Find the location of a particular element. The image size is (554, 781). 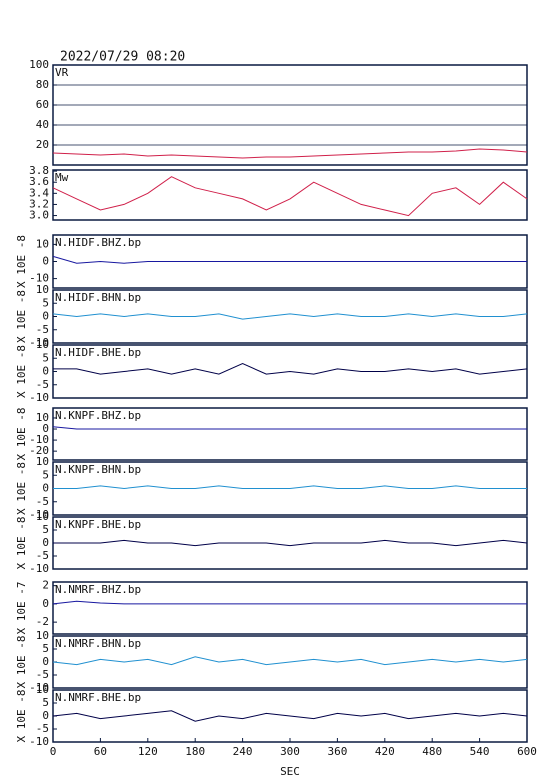

y-tick-label: 80 is located at coordinates (42, 84).